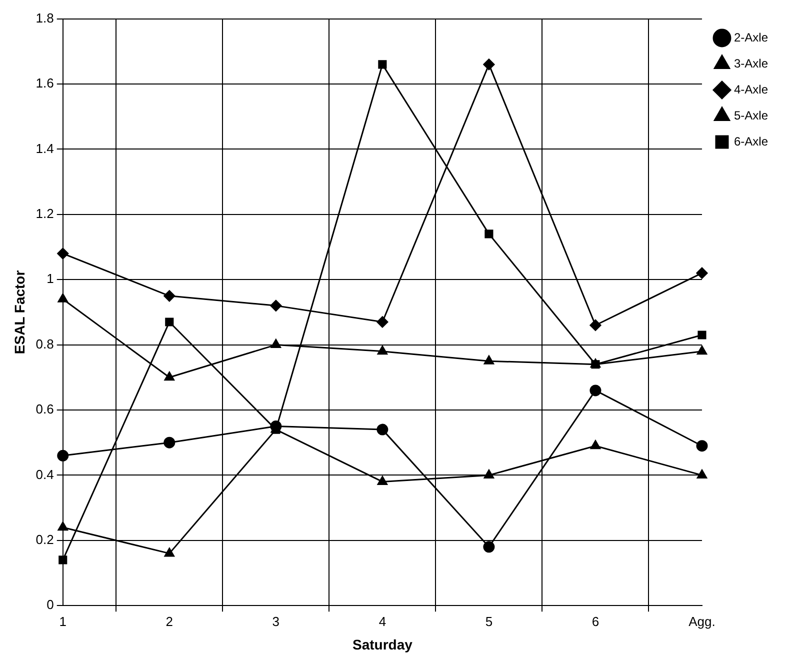 This screenshot has height=671, width=799. What do you see at coordinates (19, 312) in the screenshot?
I see `y-axis-title: ESAL Factor` at bounding box center [19, 312].